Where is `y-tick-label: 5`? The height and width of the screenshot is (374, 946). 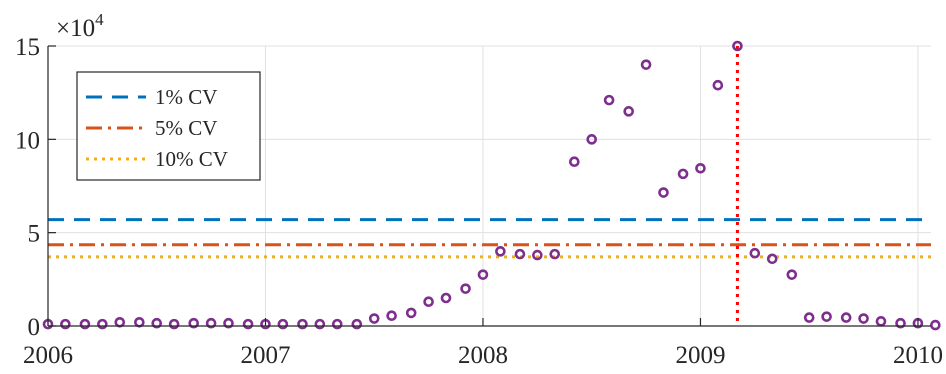
y-tick-label: 5 is located at coordinates (34, 234).